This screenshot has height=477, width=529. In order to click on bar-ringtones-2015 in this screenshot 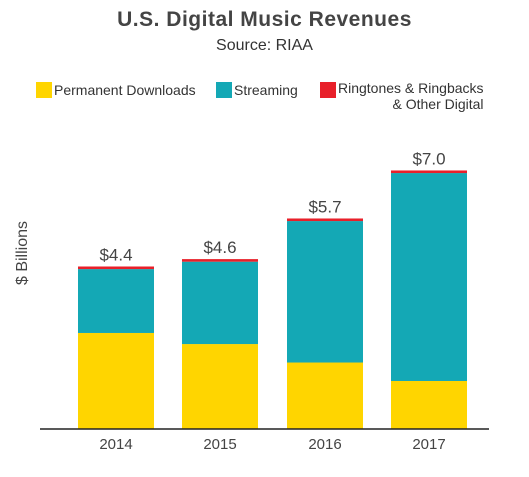, I will do `click(220, 260)`.